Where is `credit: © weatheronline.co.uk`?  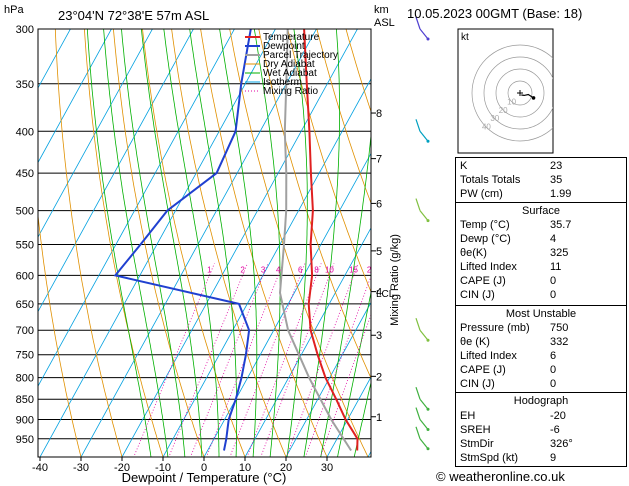 credit: © weatheronline.co.uk is located at coordinates (500, 476).